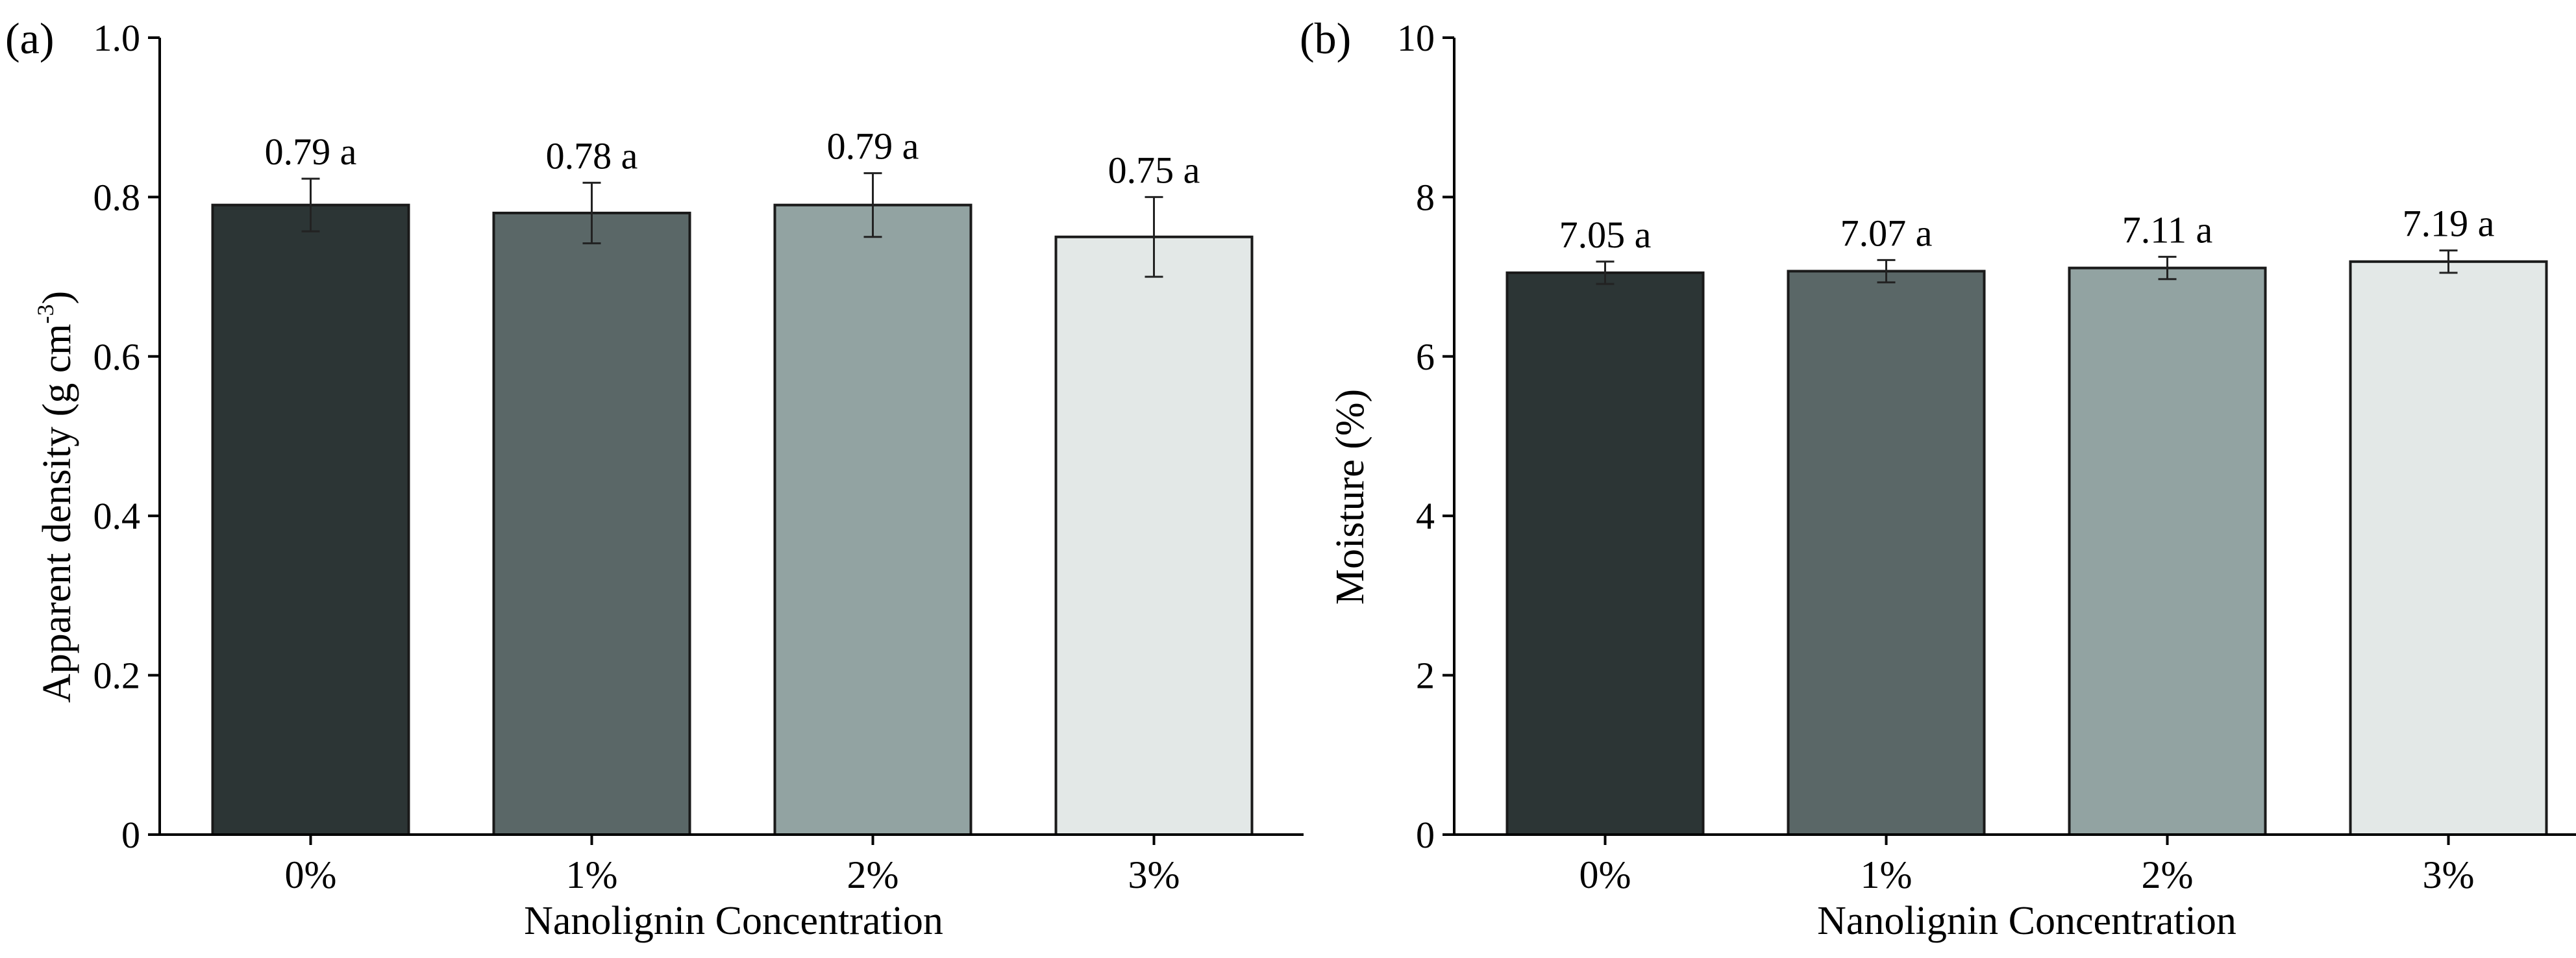  Describe the element at coordinates (592, 155) in the screenshot. I see `data-label: 0.78 a` at that location.